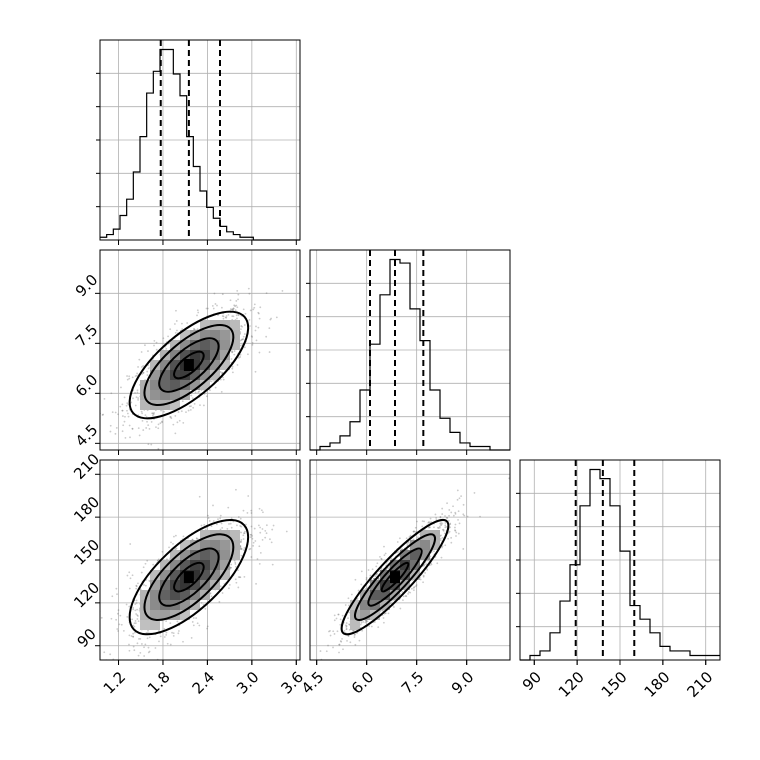 The image size is (760, 760). Describe the element at coordinates (571, 684) in the screenshot. I see `x-tick-label: 120` at that location.